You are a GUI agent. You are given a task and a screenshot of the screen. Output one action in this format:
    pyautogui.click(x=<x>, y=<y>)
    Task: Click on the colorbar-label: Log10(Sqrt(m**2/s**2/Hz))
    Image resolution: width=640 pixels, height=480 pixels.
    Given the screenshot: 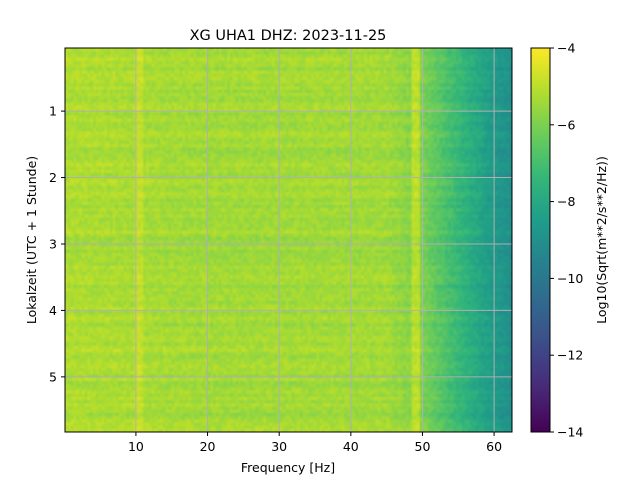 What is the action you would take?
    pyautogui.click(x=601, y=240)
    